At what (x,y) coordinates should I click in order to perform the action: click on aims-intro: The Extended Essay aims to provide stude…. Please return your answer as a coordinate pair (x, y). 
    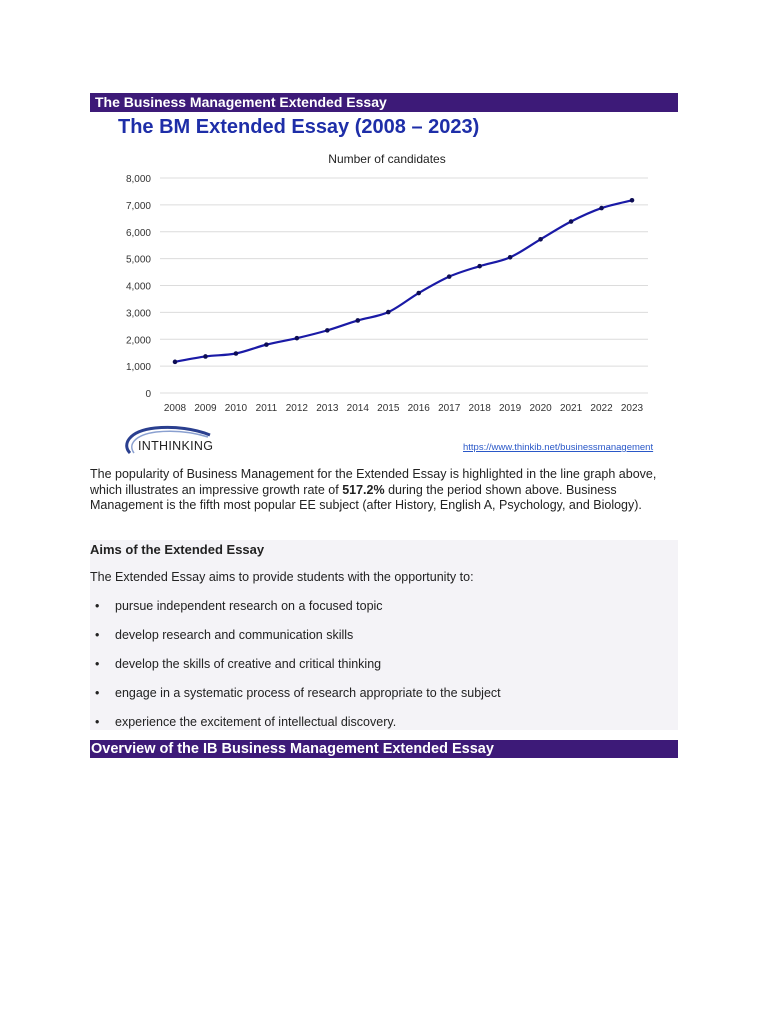
    Looking at the image, I should click on (282, 577).